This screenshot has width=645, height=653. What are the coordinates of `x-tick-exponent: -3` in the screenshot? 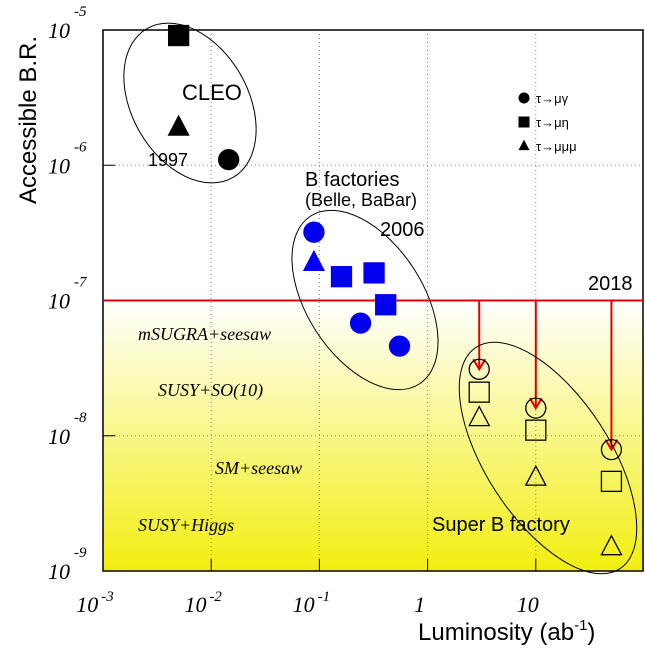 It's located at (107, 597).